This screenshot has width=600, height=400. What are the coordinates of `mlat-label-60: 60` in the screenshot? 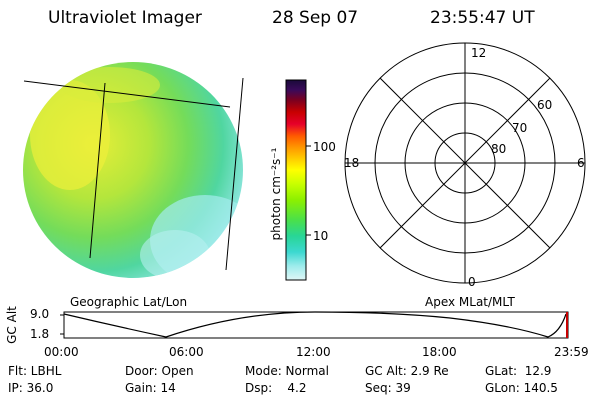 It's located at (545, 105).